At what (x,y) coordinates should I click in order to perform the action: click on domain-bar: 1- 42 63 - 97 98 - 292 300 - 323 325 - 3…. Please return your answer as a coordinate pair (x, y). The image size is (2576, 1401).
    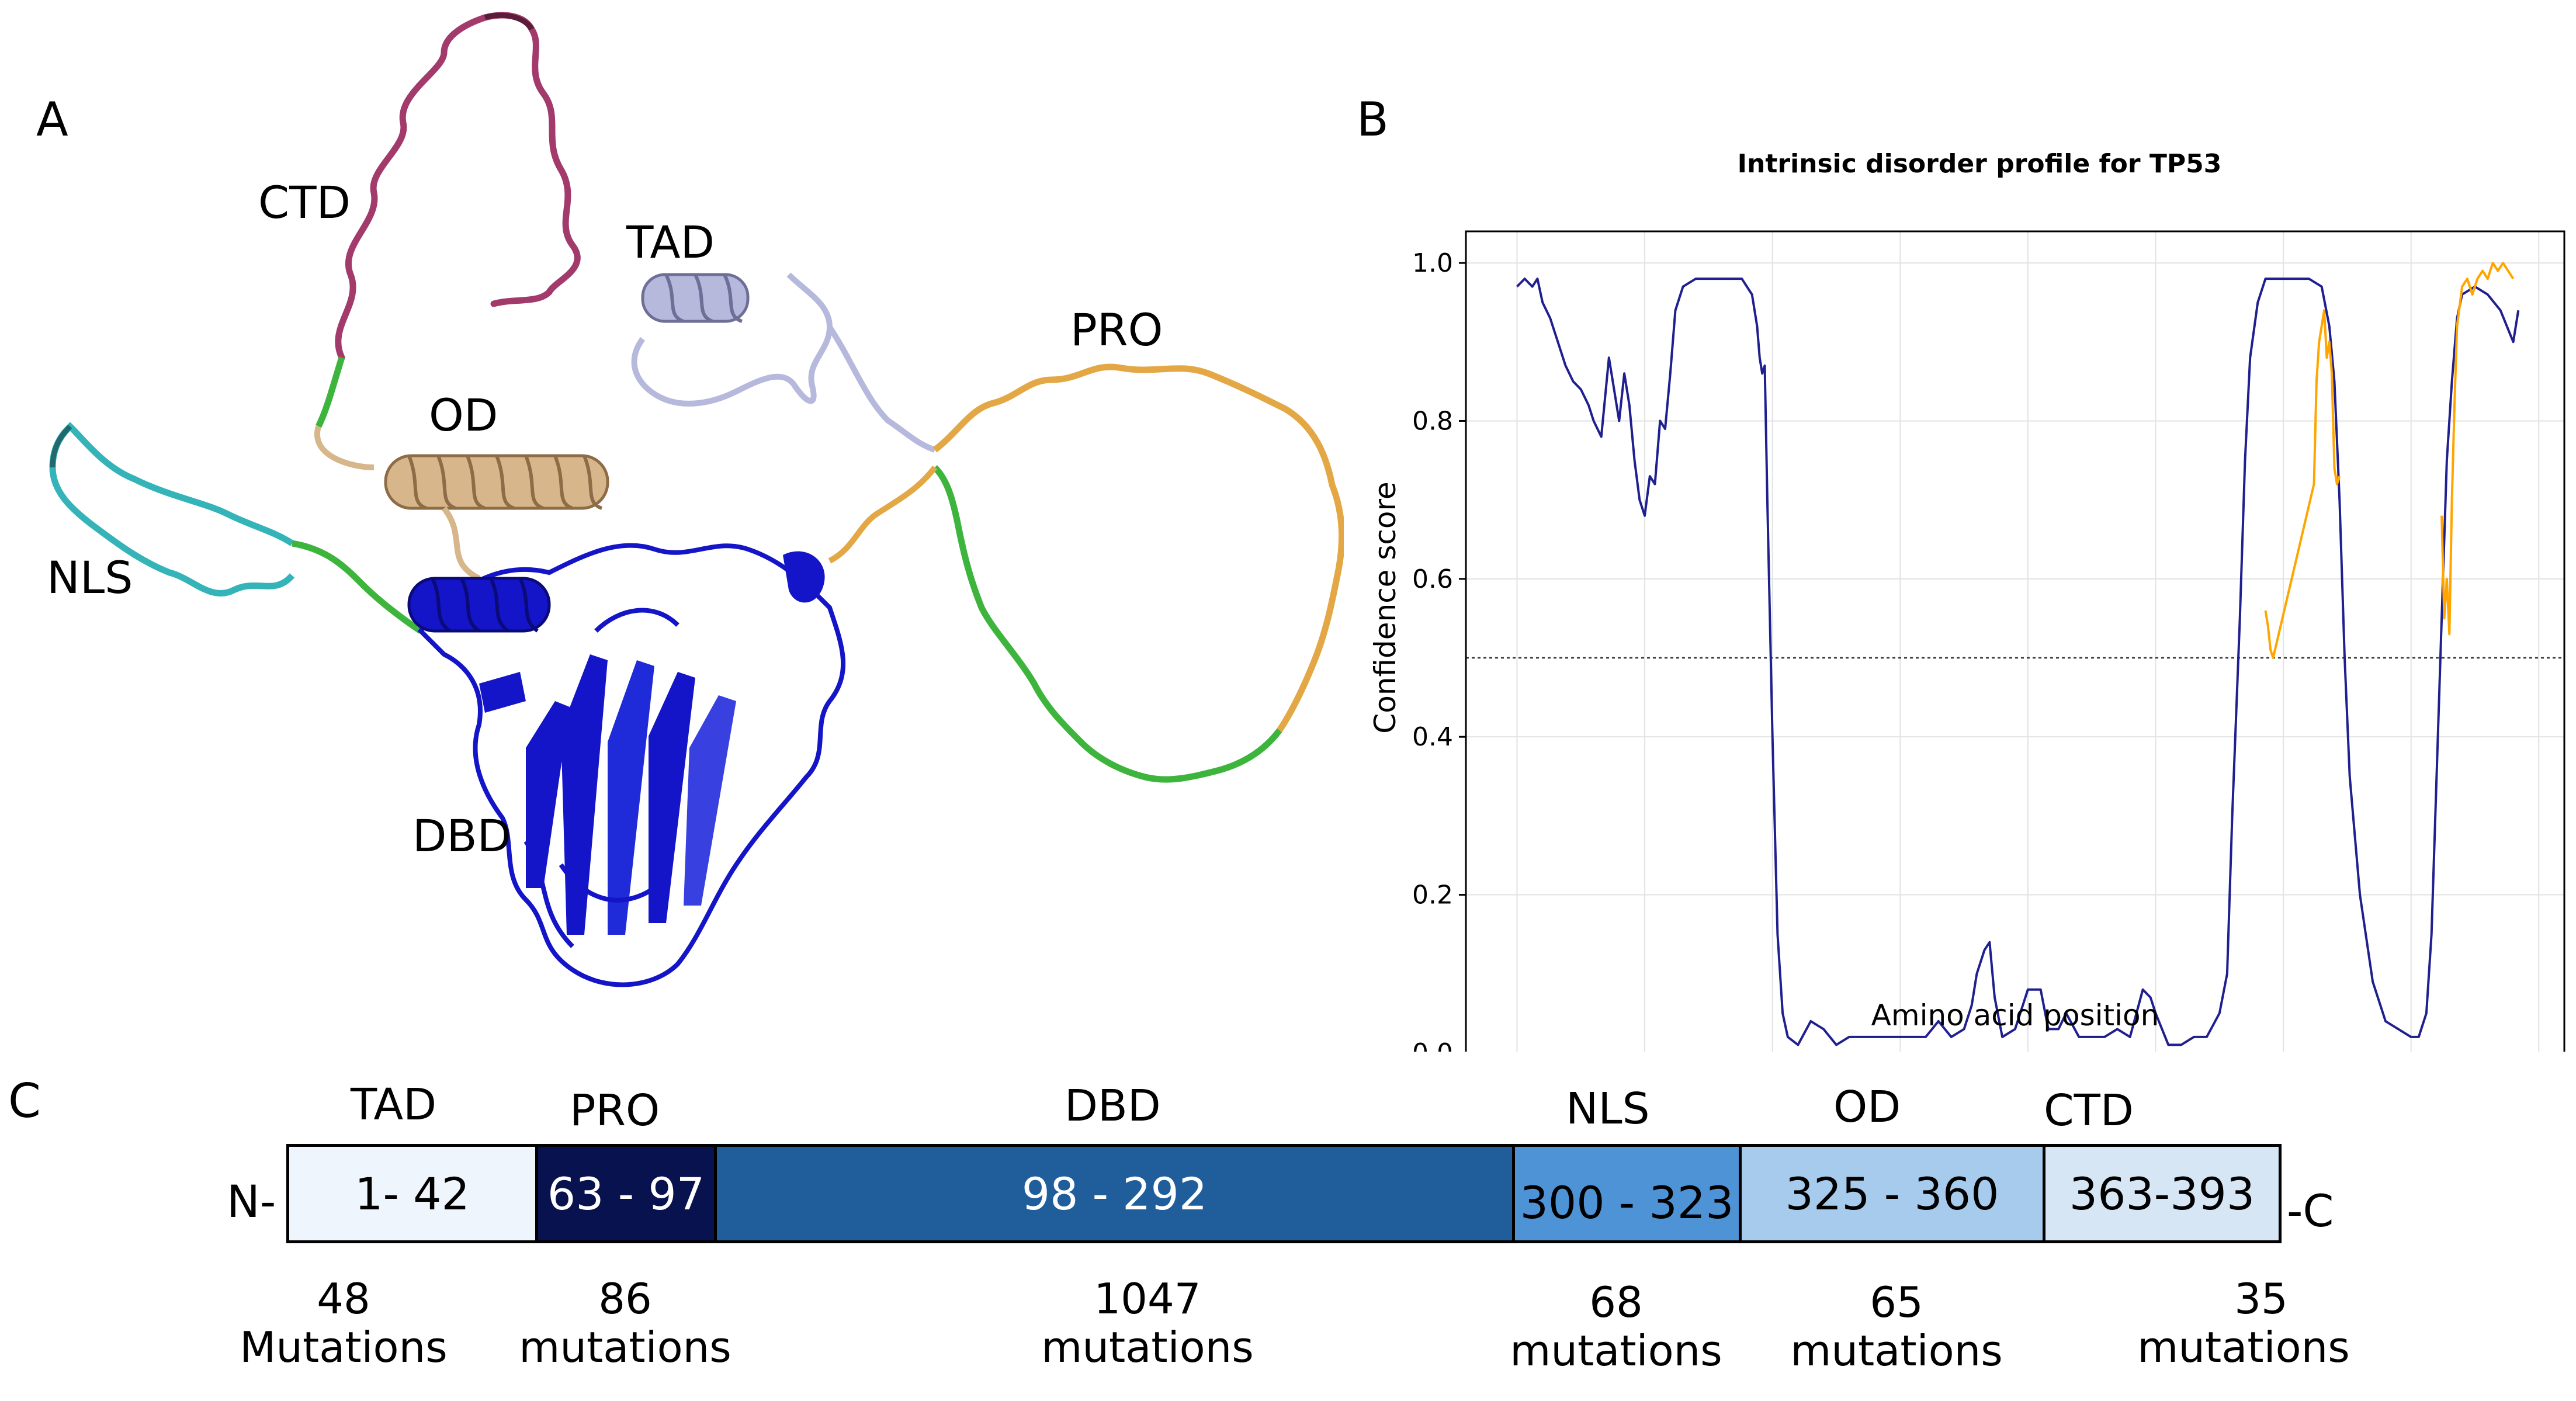
    Looking at the image, I should click on (1284, 1193).